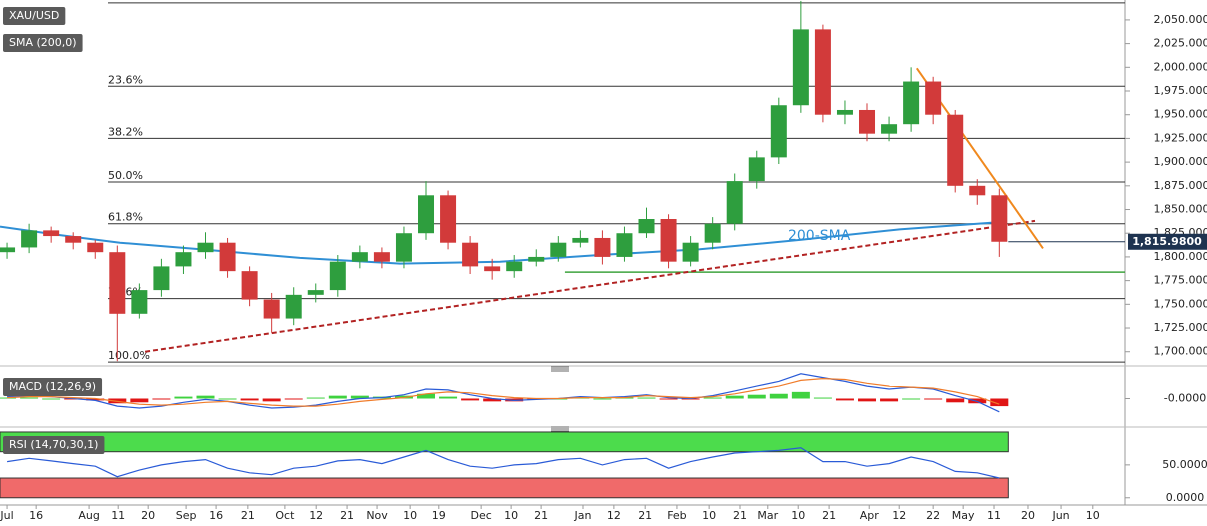  Describe the element at coordinates (186, 515) in the screenshot. I see `x-tick-label: Sep` at that location.